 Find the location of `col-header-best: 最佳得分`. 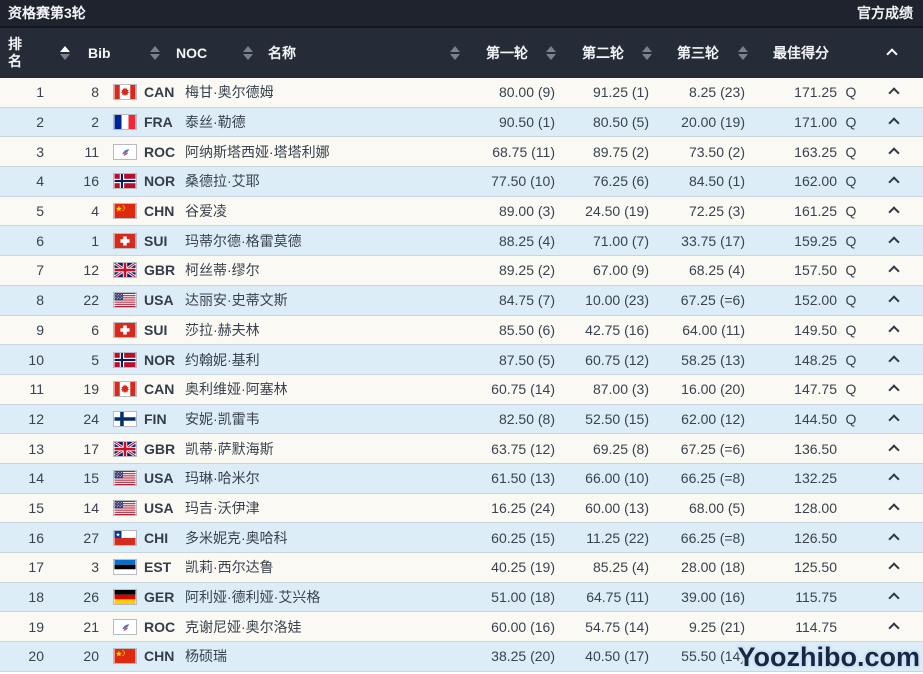

col-header-best: 最佳得分 is located at coordinates (801, 53).